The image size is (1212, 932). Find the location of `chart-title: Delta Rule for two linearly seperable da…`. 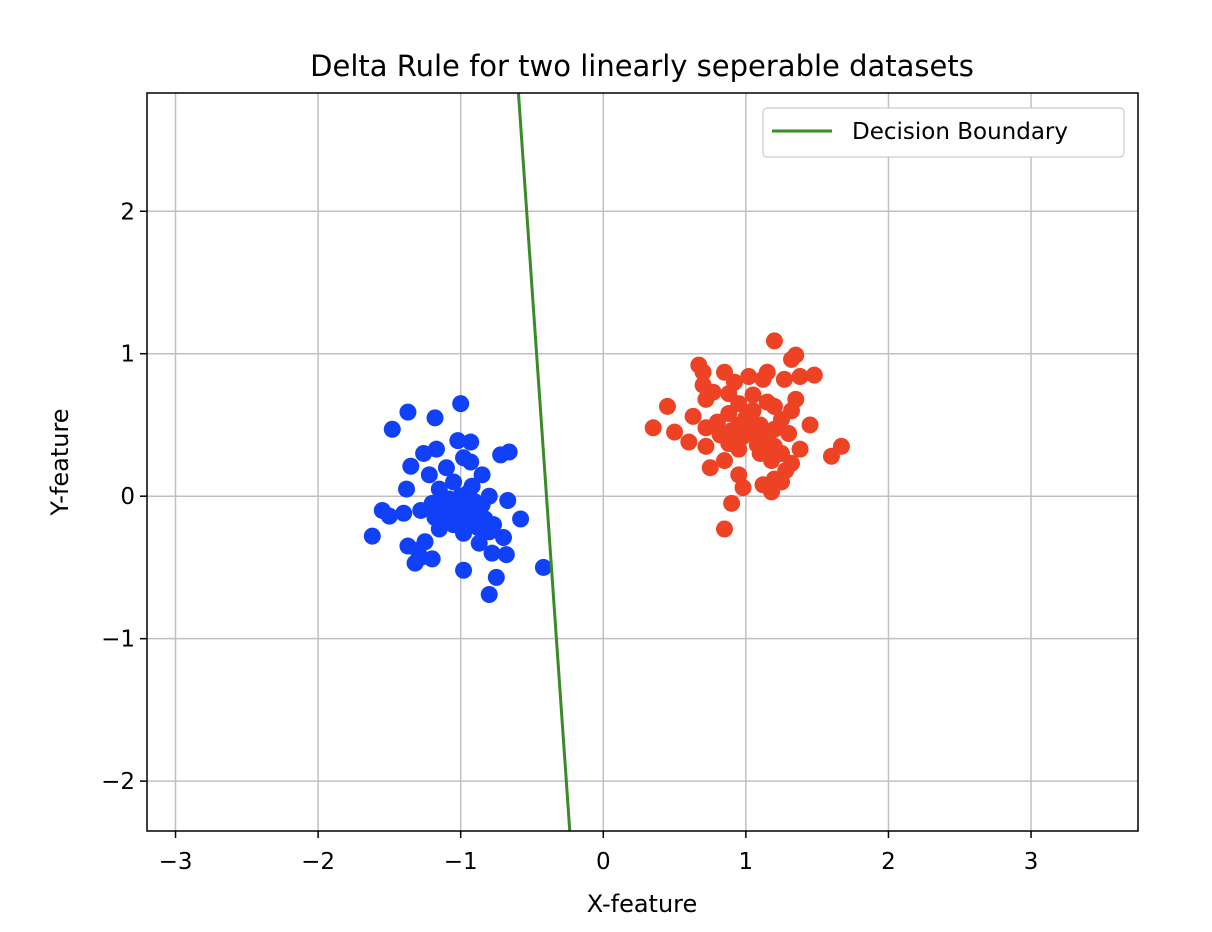

chart-title: Delta Rule for two linearly seperable da… is located at coordinates (642, 66).